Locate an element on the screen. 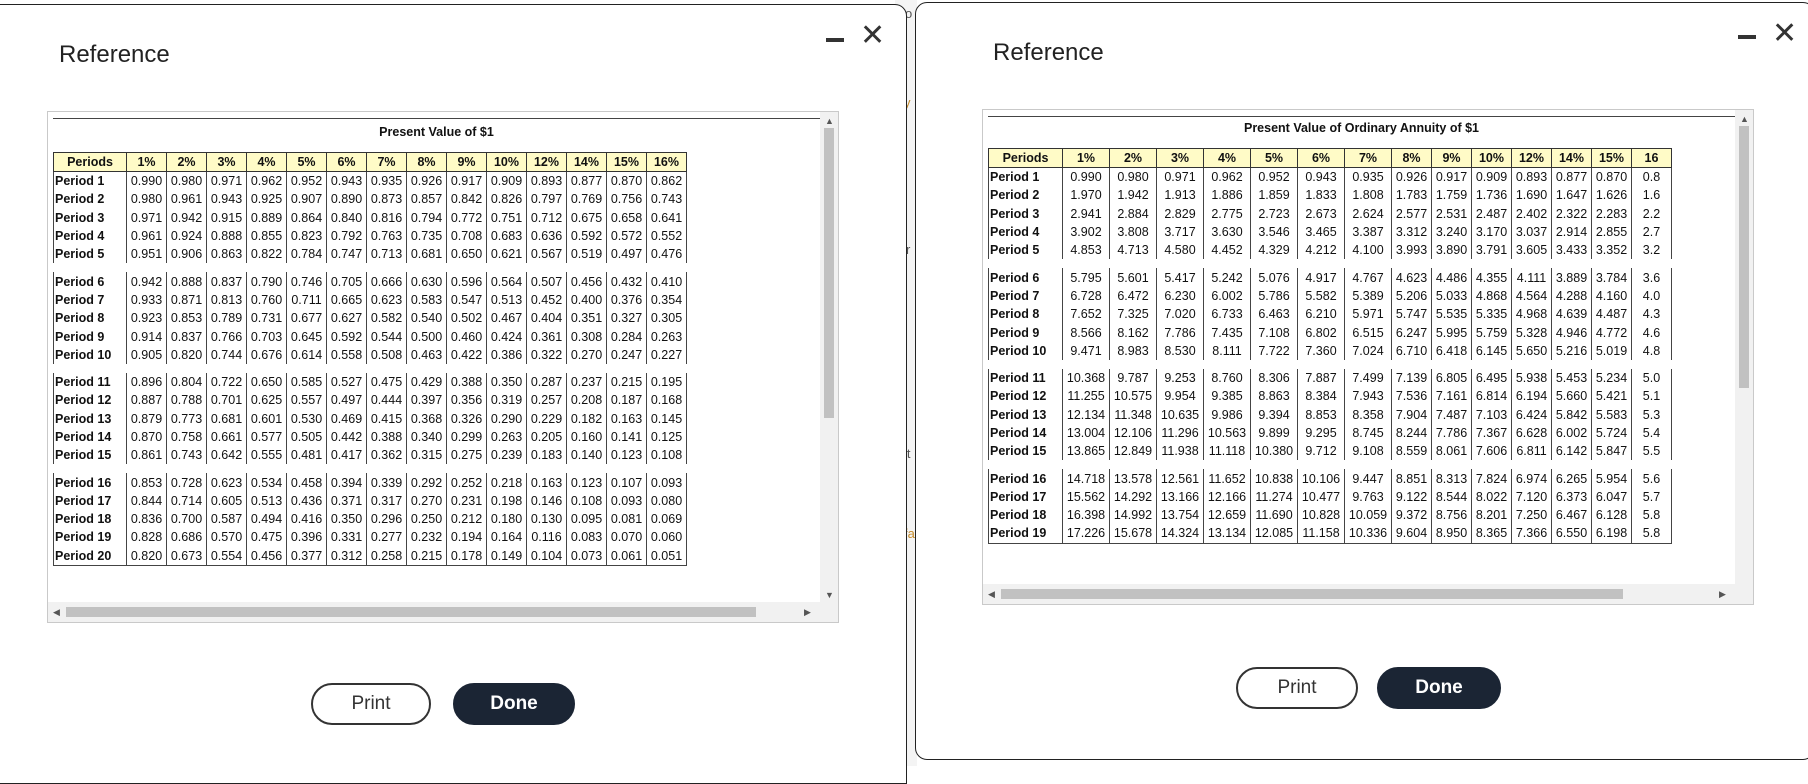 The width and height of the screenshot is (1808, 784). rate-column-header: 8% is located at coordinates (426, 162).